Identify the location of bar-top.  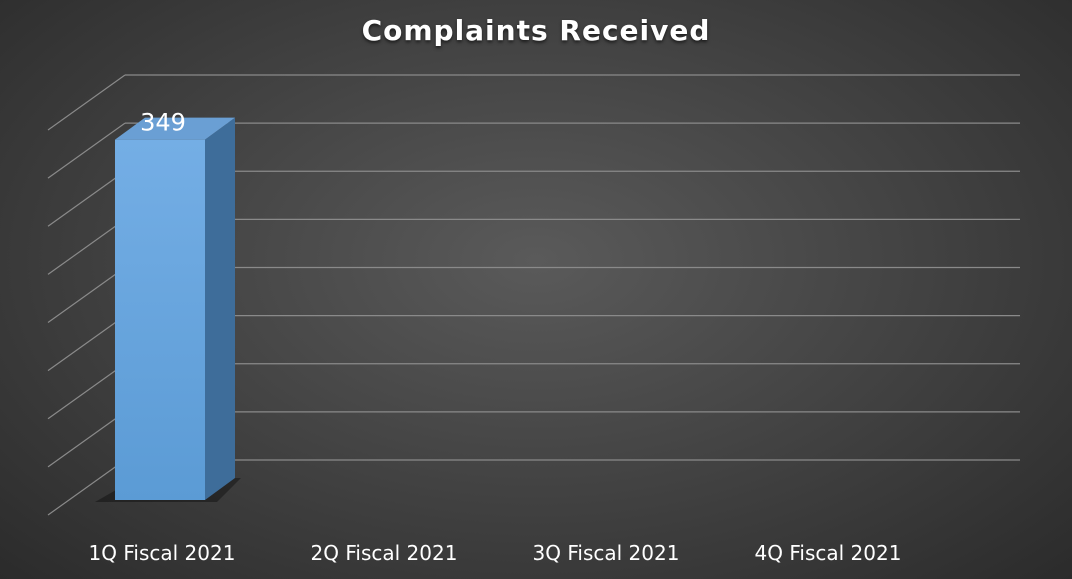
(175, 128).